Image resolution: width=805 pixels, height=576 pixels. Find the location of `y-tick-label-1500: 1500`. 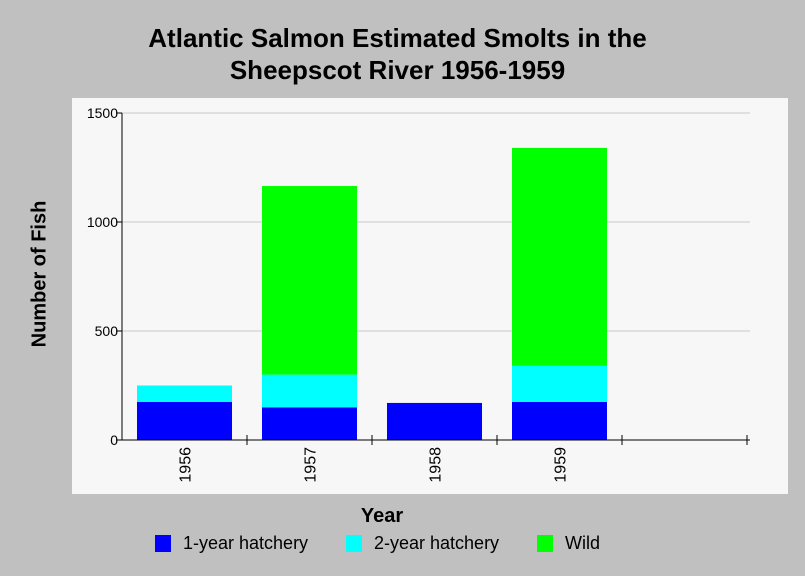

y-tick-label-1500: 1500 is located at coordinates (102, 113).